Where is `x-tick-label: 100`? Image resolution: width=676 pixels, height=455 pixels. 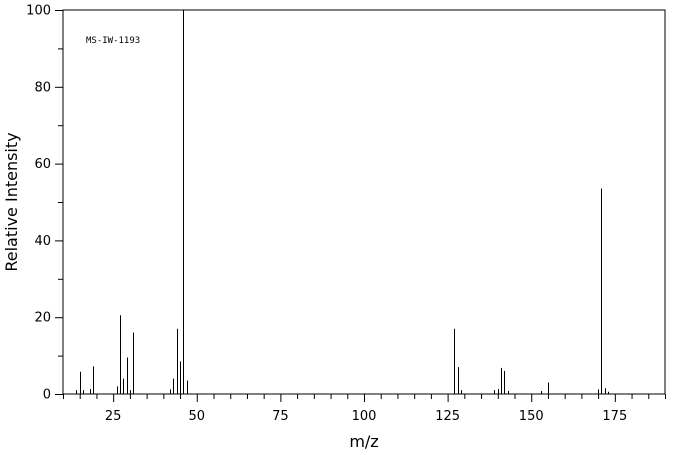
x-tick-label: 100 is located at coordinates (364, 416).